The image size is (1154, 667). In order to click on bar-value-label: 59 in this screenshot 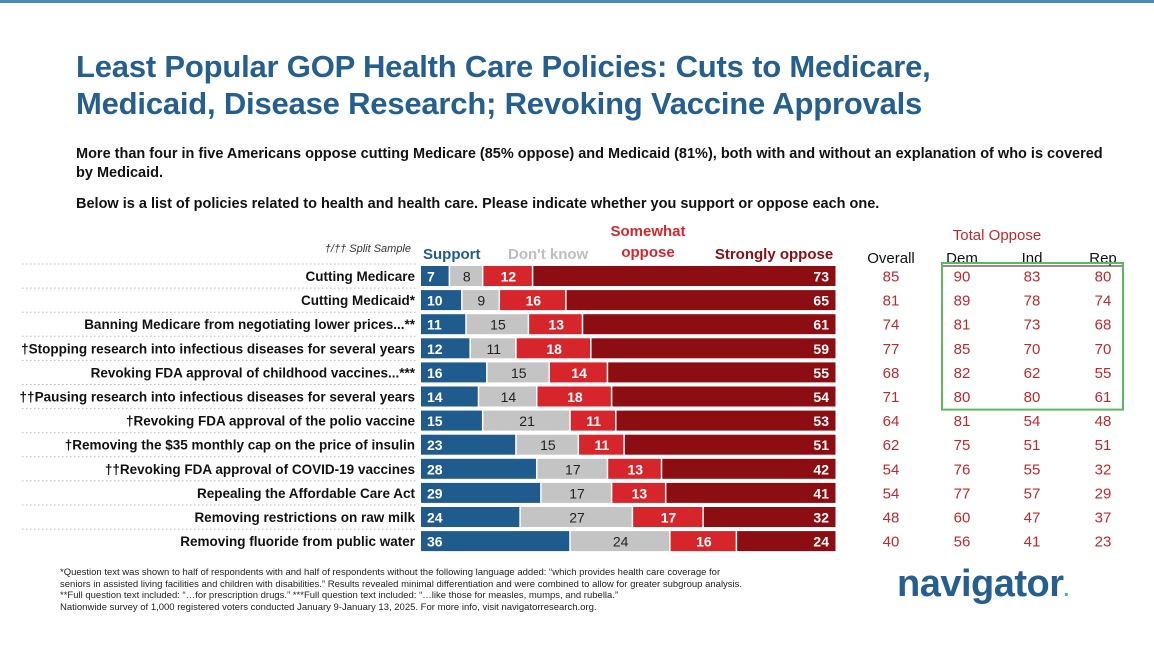, I will do `click(821, 349)`.